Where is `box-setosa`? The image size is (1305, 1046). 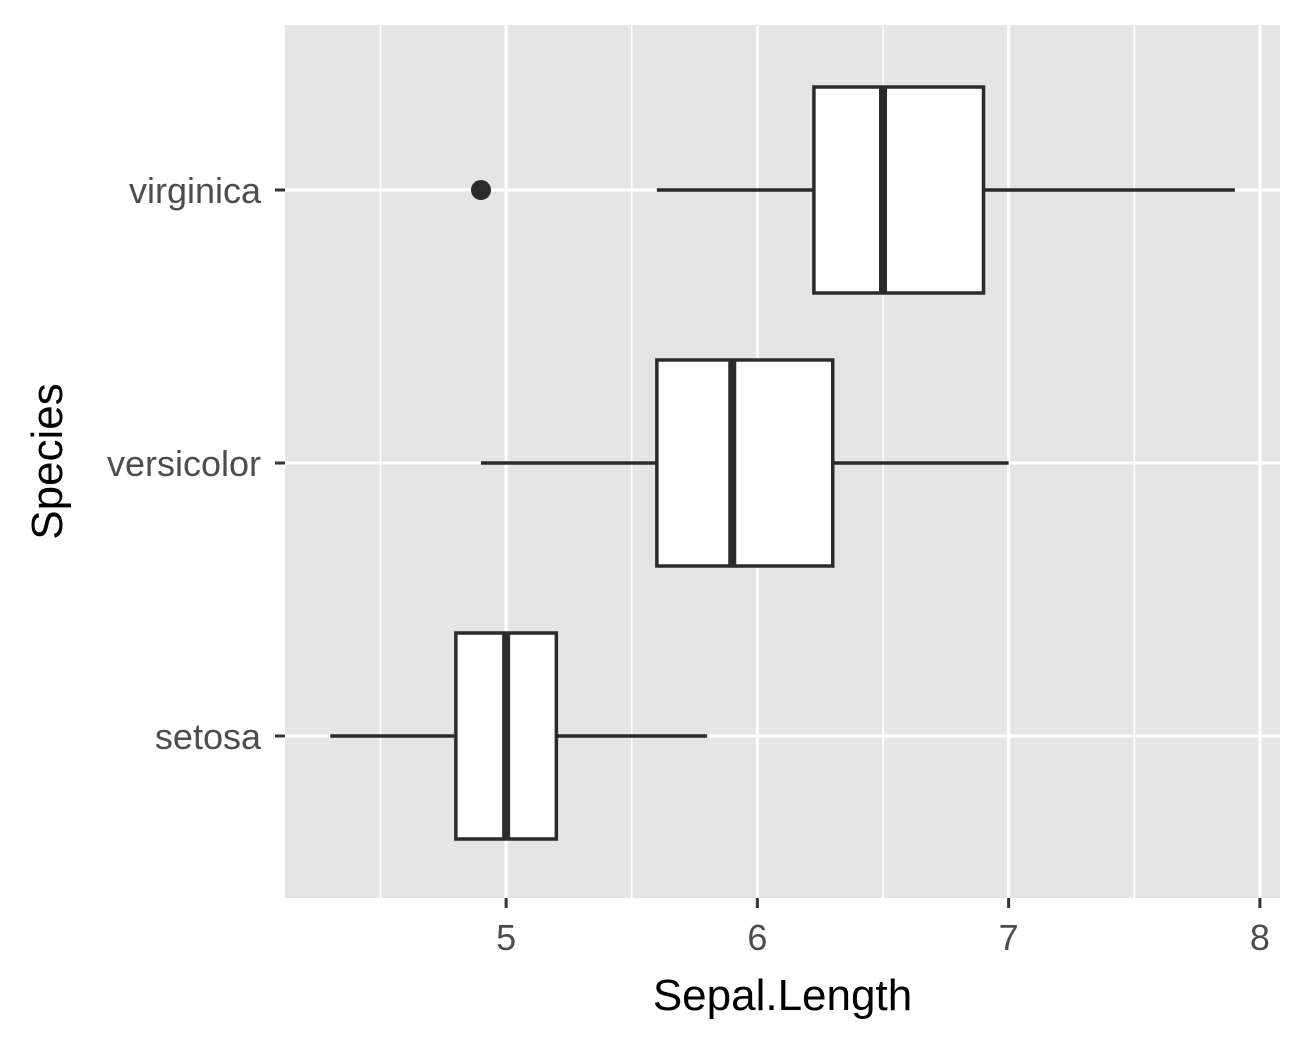 box-setosa is located at coordinates (519, 736).